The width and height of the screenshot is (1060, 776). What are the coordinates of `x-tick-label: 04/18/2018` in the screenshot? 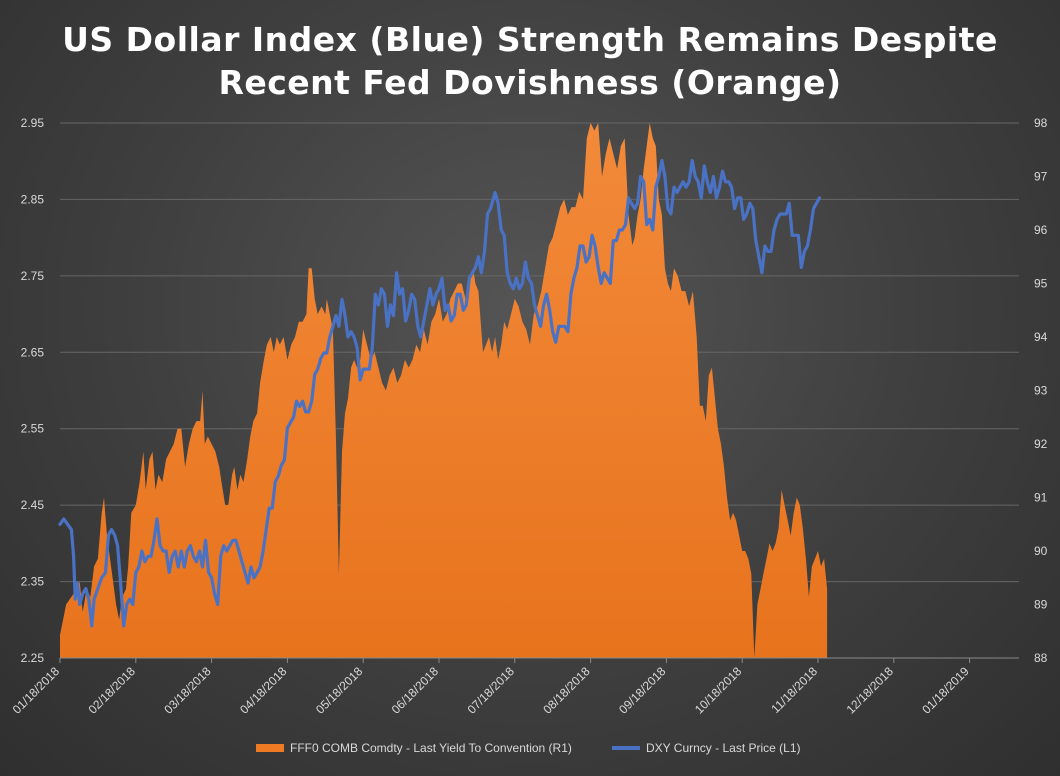 It's located at (263, 690).